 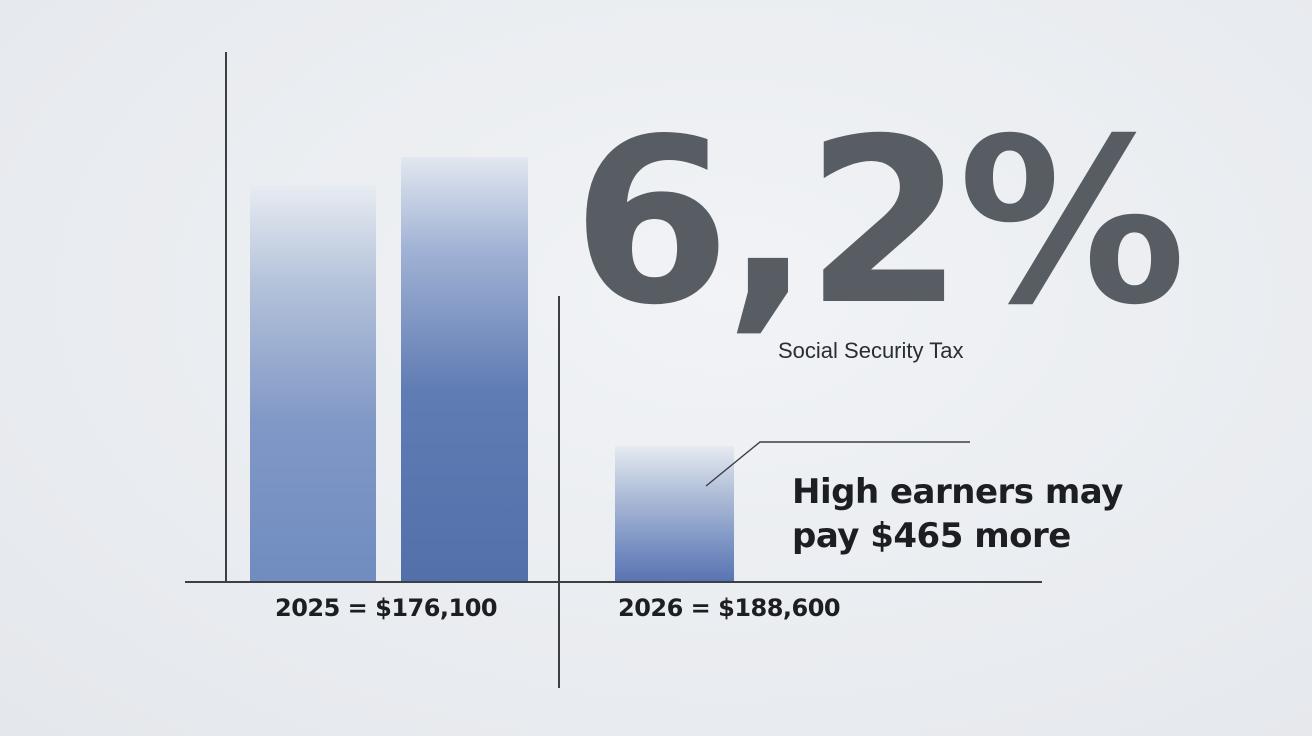 I want to click on callout-text: High earners may pay $465 more, so click(x=957, y=514).